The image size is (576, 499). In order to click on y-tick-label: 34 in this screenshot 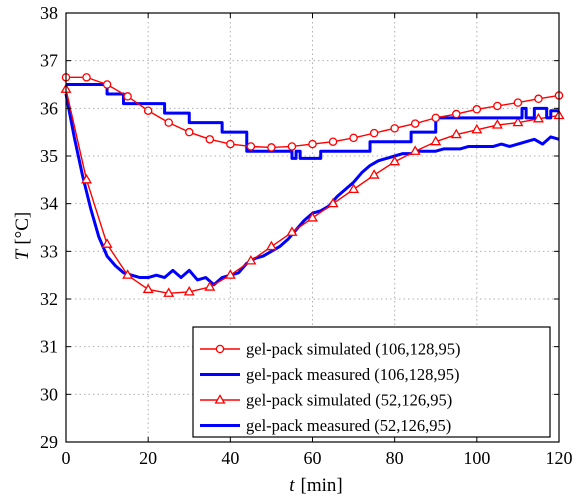, I will do `click(49, 204)`.